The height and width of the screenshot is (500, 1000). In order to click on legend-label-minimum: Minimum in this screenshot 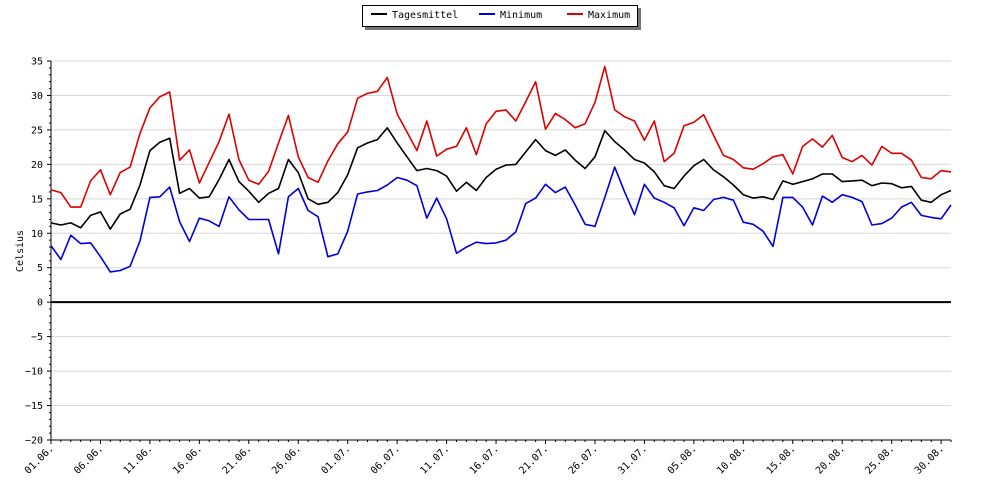, I will do `click(521, 15)`.